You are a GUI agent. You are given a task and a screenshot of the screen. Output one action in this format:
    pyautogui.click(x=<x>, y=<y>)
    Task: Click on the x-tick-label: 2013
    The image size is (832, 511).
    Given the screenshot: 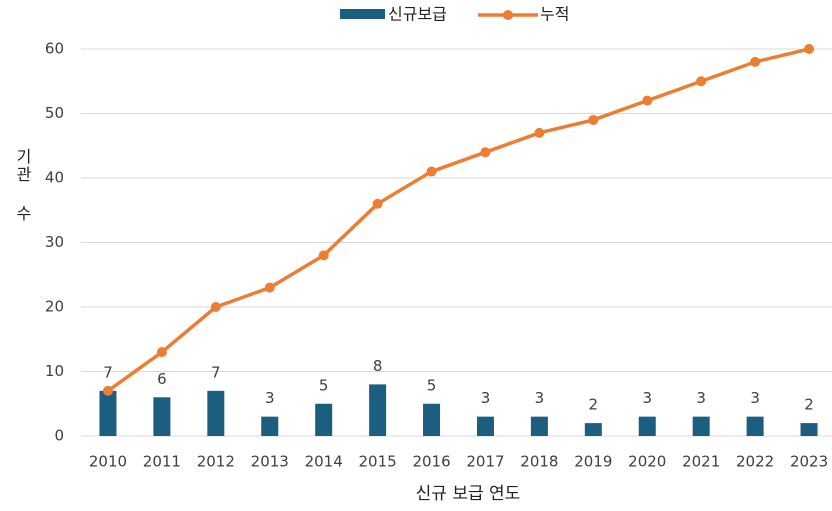 What is the action you would take?
    pyautogui.click(x=270, y=462)
    